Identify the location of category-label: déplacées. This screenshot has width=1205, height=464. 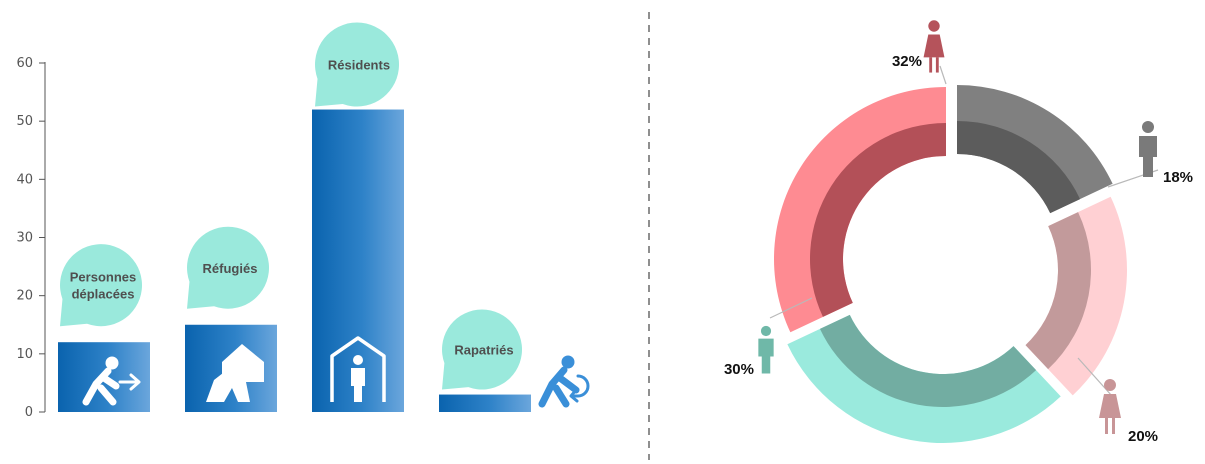
(103, 294).